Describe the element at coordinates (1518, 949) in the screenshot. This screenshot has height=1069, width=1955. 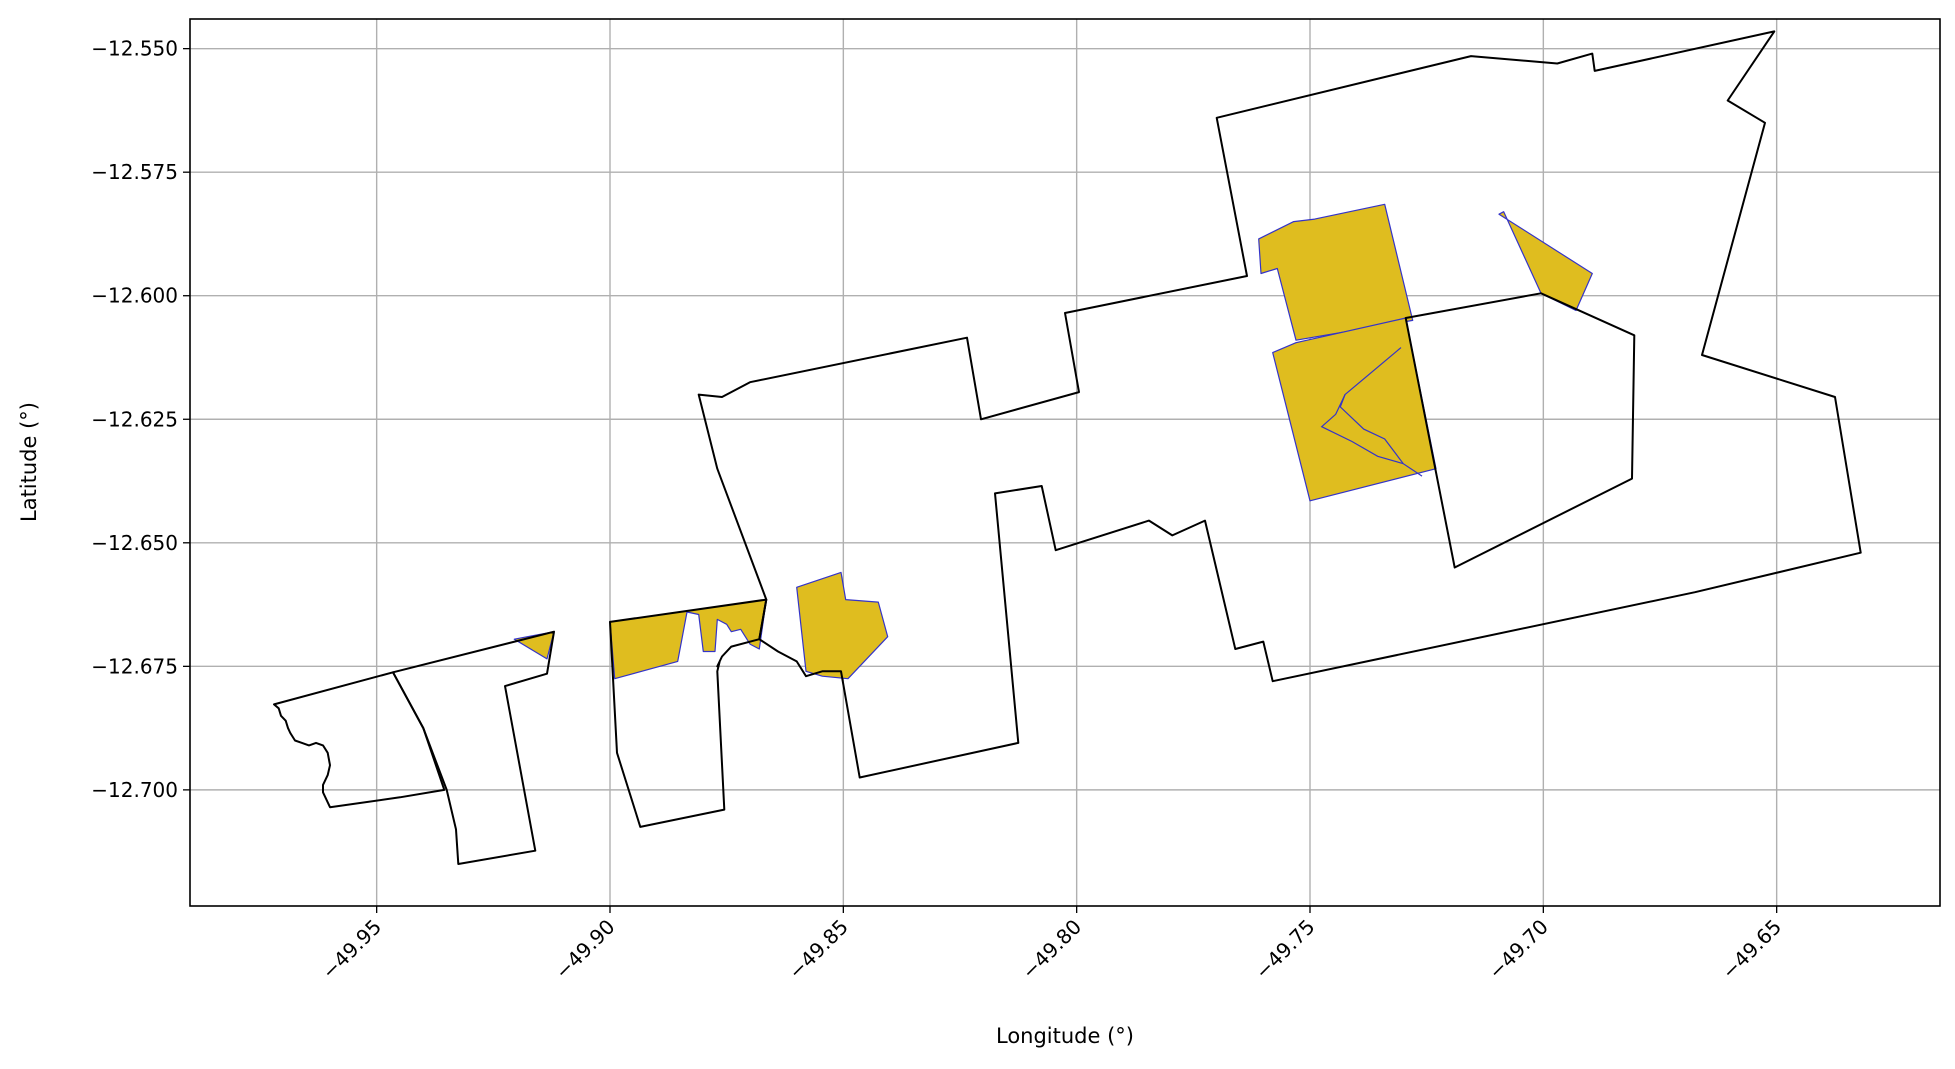
I see `x-tick-label: −49.70` at that location.